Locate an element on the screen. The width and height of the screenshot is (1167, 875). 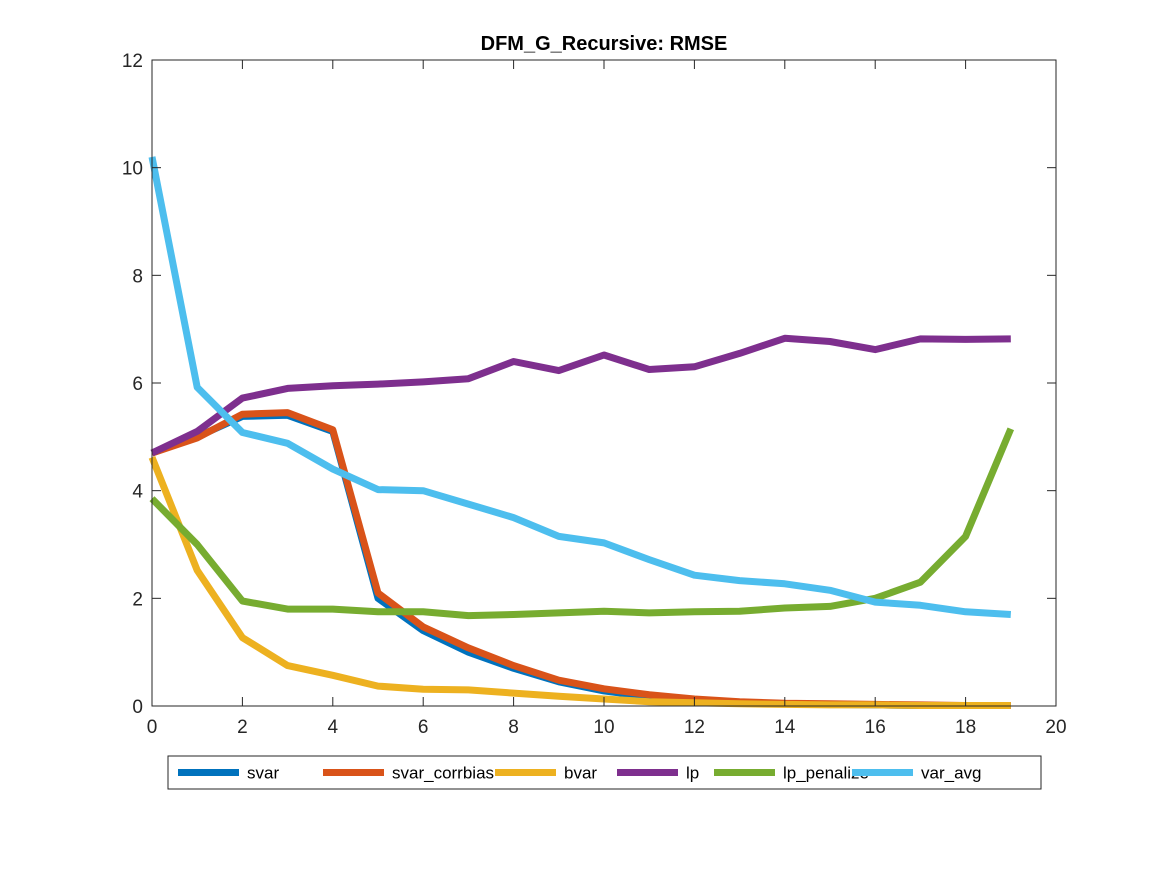
legend-label-lp-penalize: lp_penalize is located at coordinates (826, 773).